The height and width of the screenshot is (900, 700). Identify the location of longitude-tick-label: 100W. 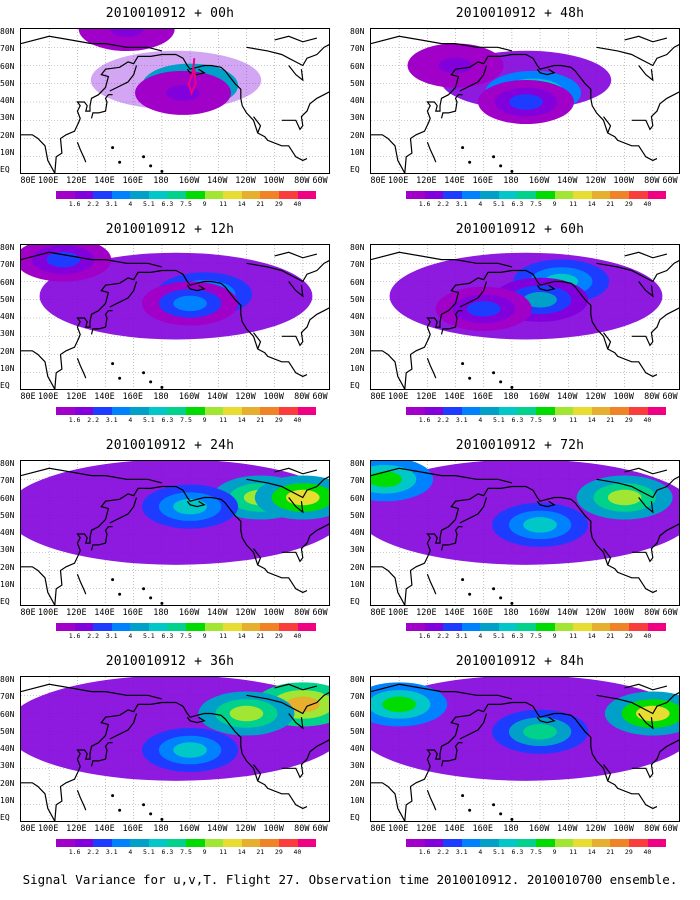
(273, 181).